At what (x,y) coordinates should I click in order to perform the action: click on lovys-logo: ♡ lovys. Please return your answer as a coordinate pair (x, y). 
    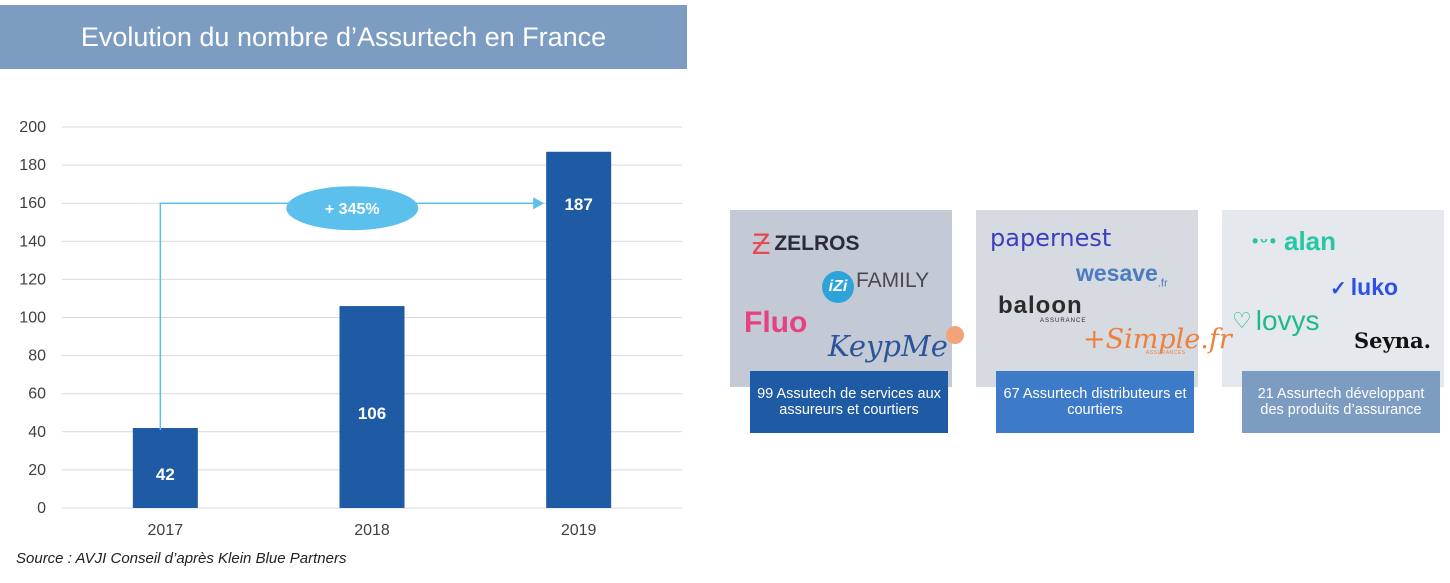
    Looking at the image, I should click on (1276, 320).